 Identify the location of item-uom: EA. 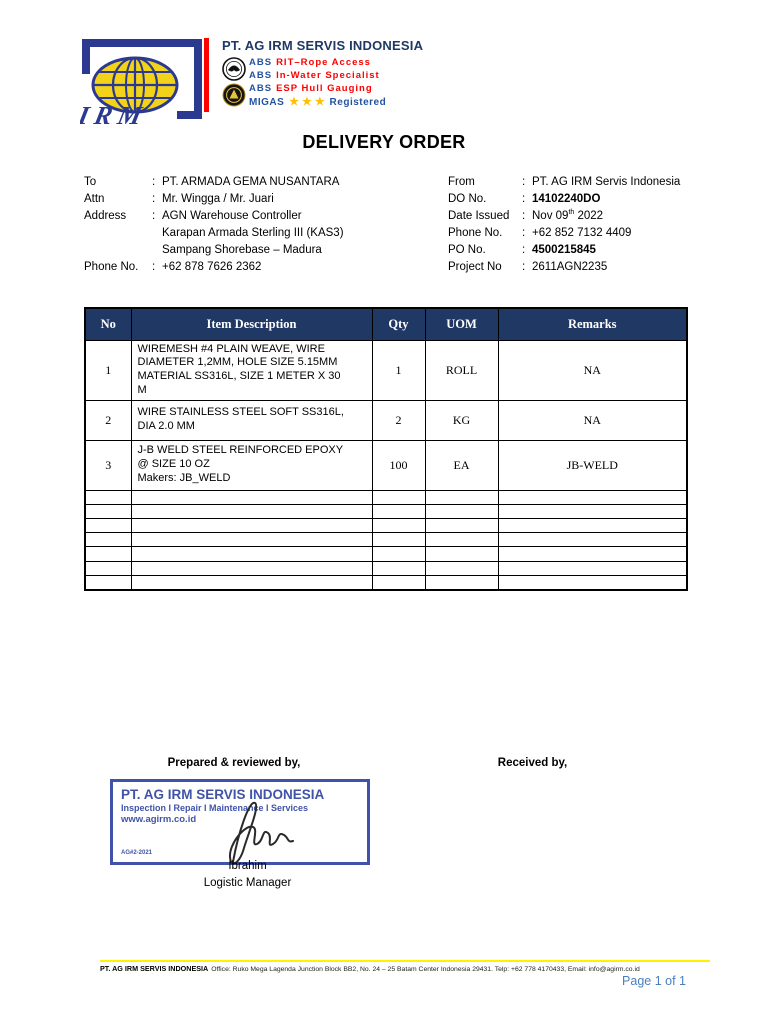
(461, 465).